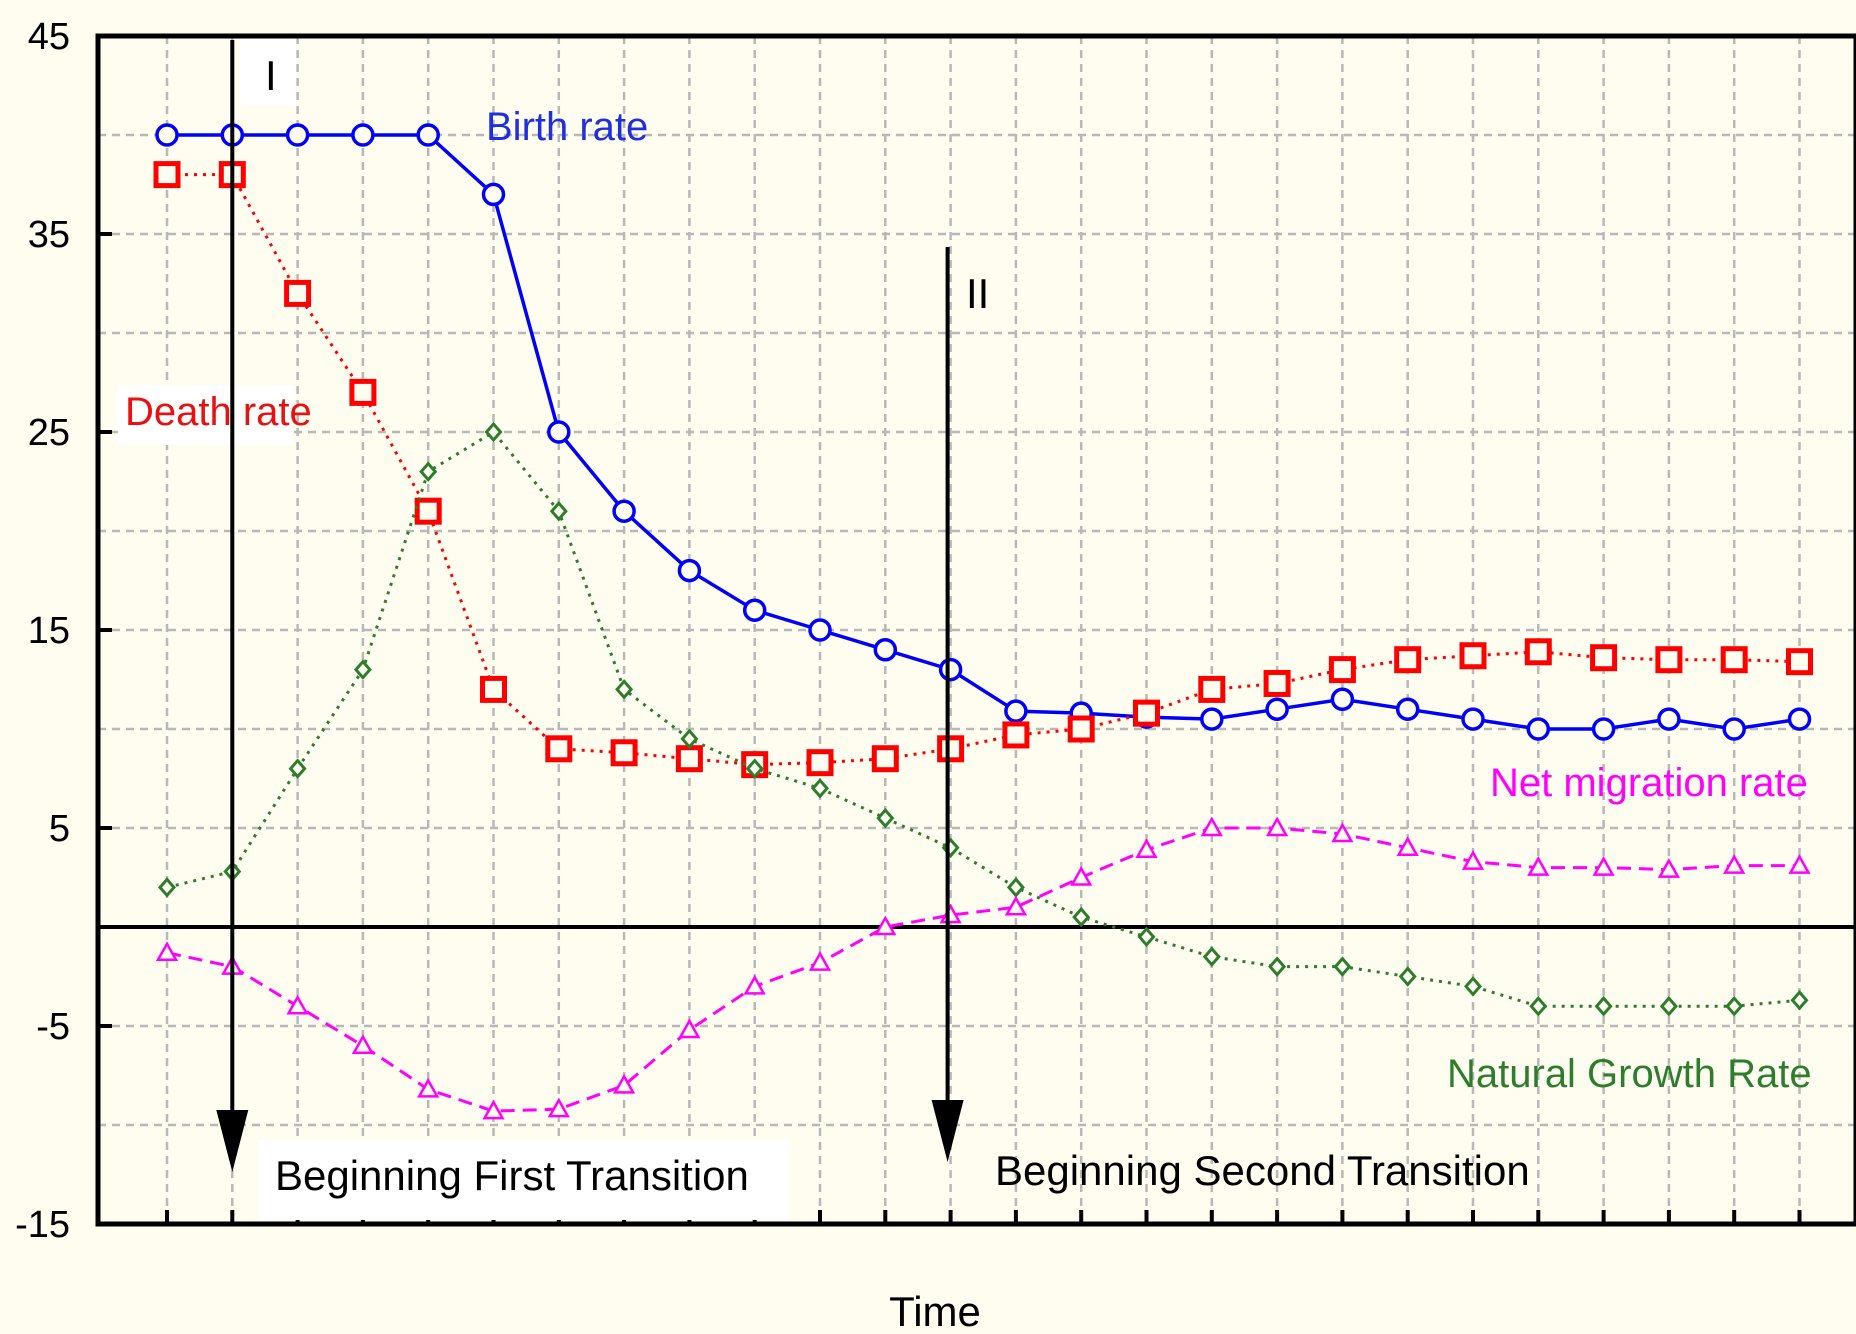  Describe the element at coordinates (271, 75) in the screenshot. I see `marker-one-label: I` at that location.